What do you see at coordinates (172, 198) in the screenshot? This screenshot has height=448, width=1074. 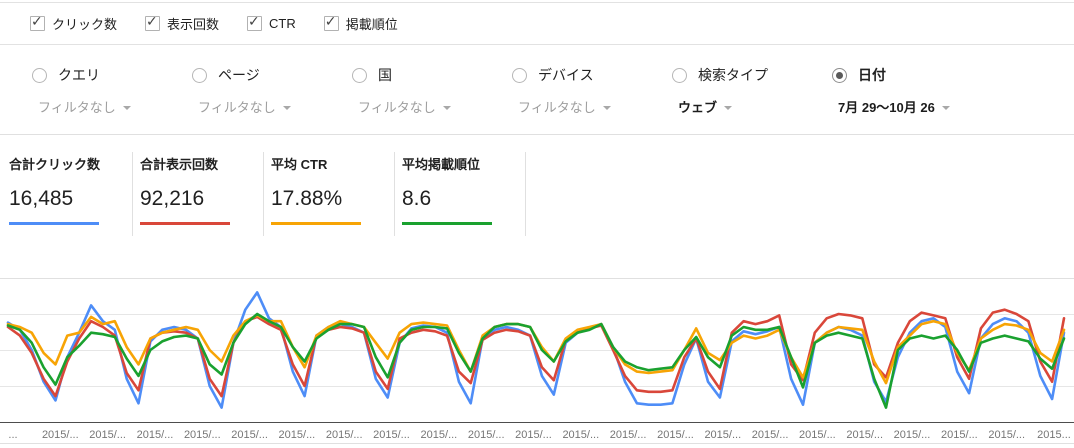 I see `card-total-impressions-value: 92,216` at bounding box center [172, 198].